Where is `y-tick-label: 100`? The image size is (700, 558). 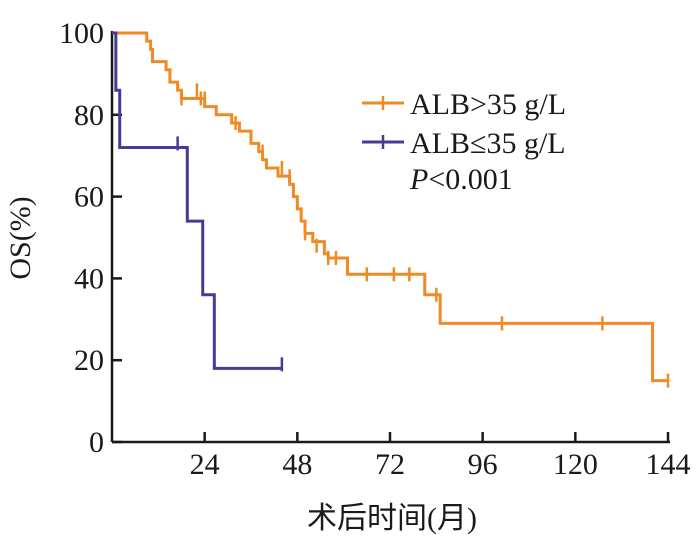 y-tick-label: 100 is located at coordinates (81, 33).